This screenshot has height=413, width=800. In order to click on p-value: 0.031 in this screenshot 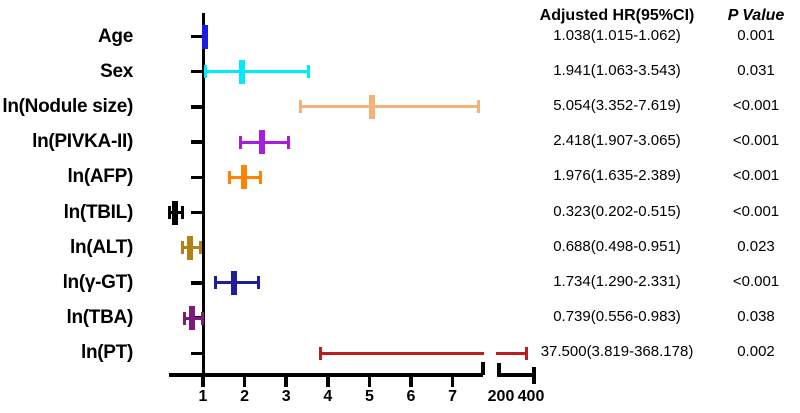, I will do `click(756, 70)`.